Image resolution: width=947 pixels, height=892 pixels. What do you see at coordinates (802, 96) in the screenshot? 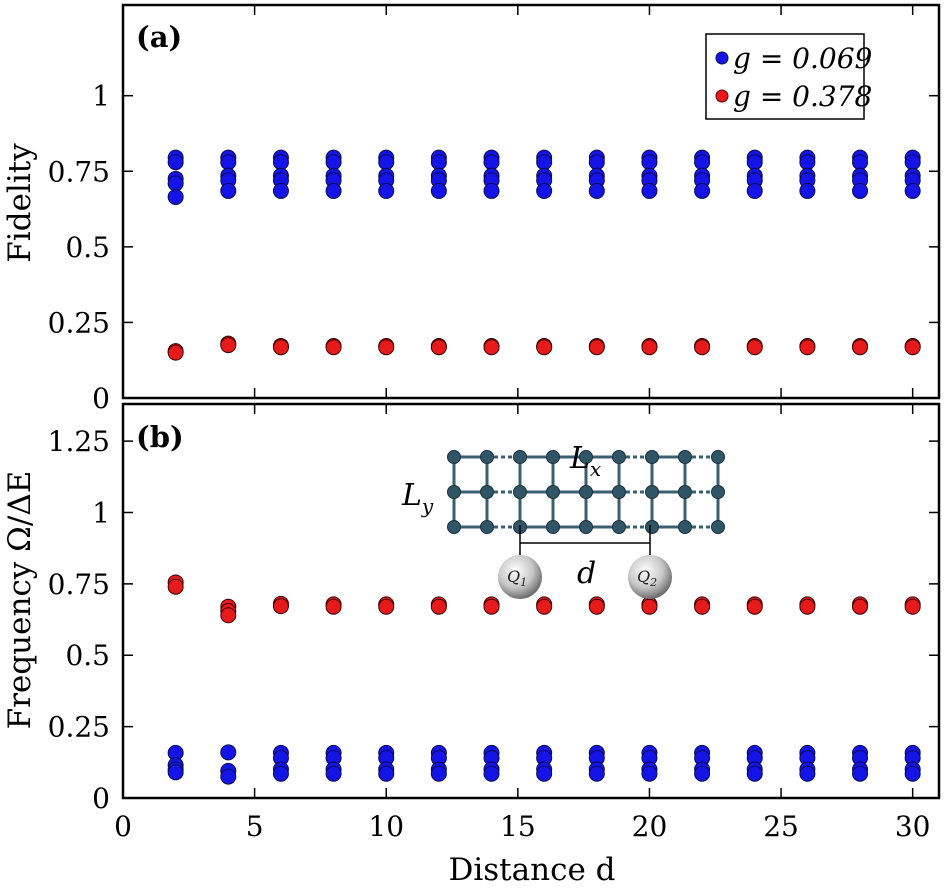
I see `legend-label-red: g = 0.378` at bounding box center [802, 96].